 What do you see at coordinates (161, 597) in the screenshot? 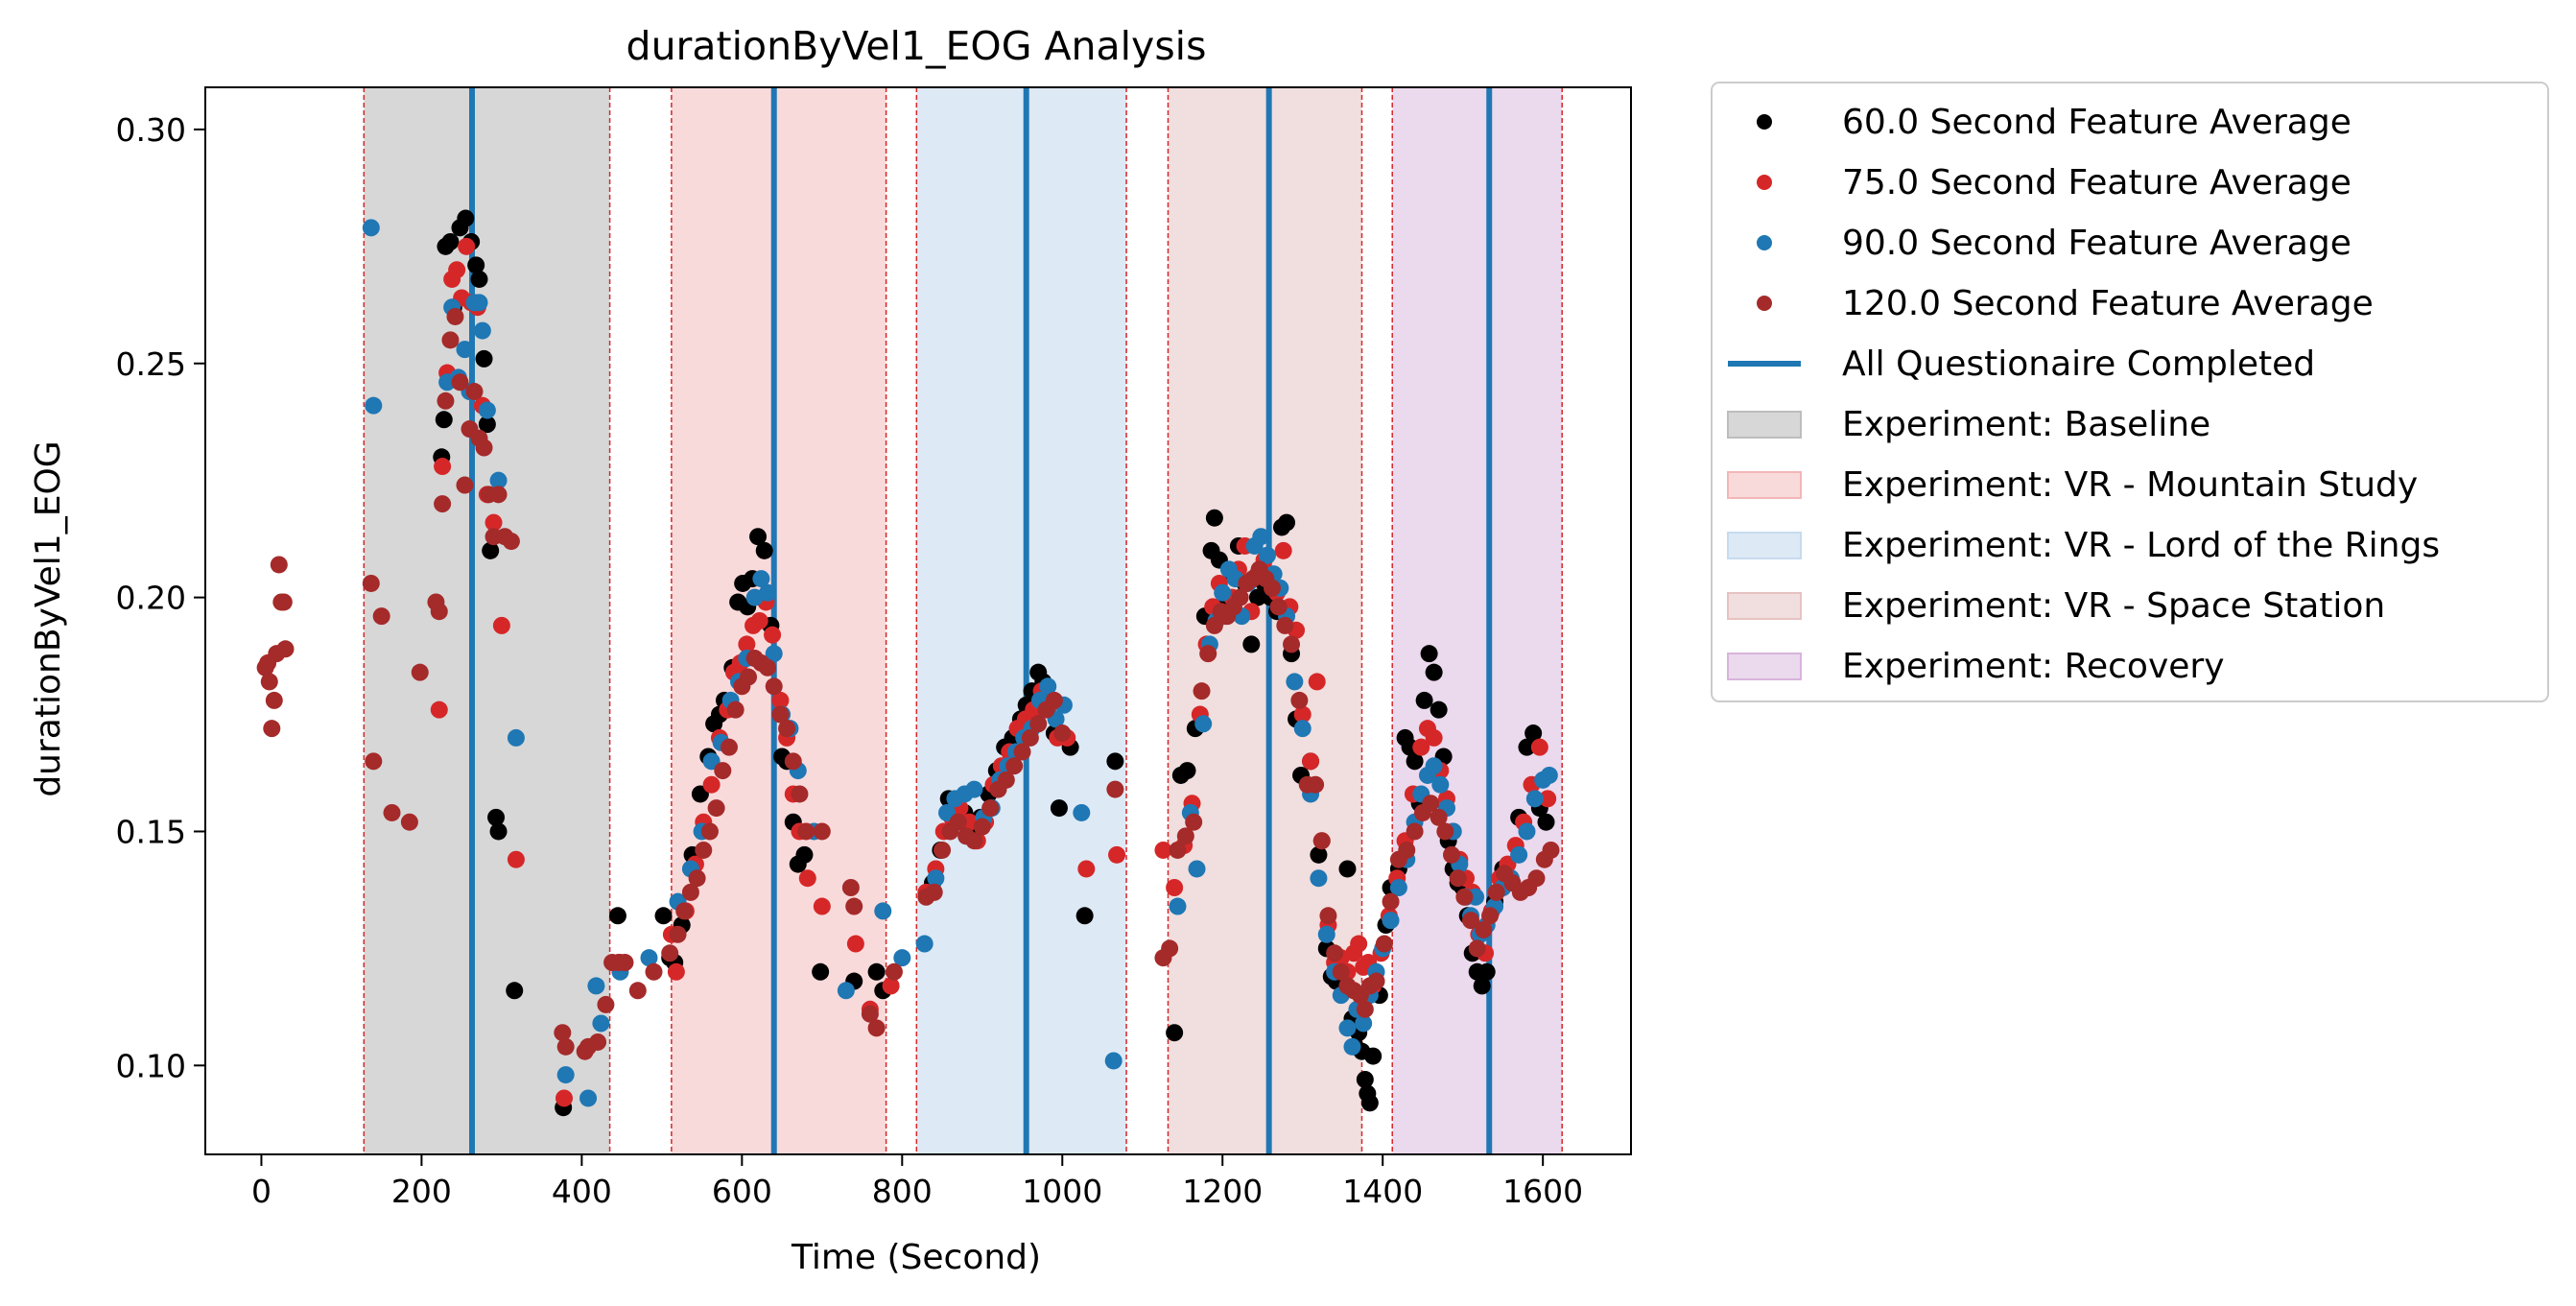
I see `y-axis-ticks: 0.10 0.15 0.20 0.25 0.30` at bounding box center [161, 597].